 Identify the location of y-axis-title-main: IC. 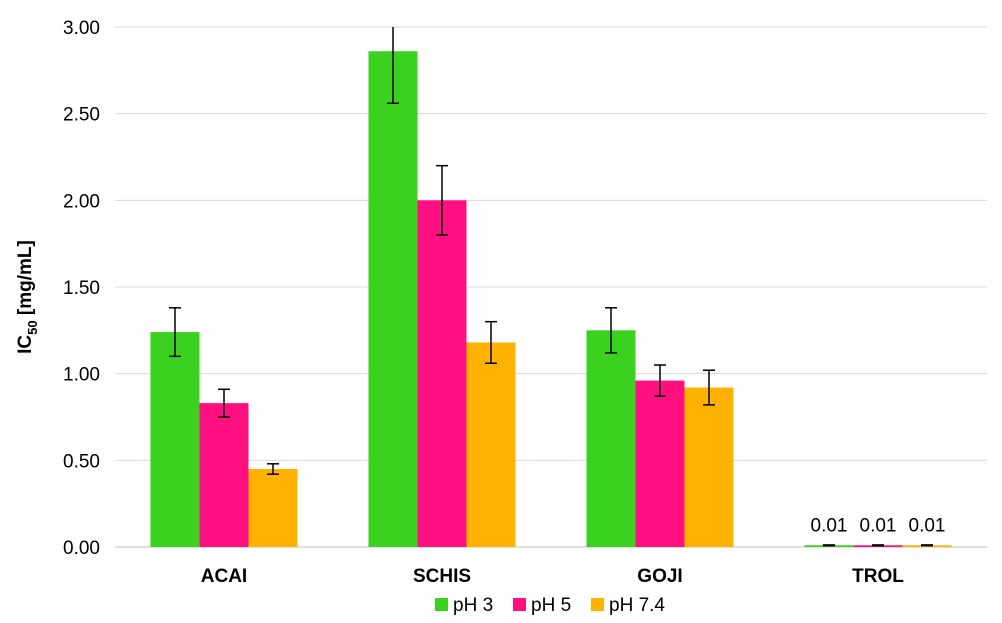
(25, 344).